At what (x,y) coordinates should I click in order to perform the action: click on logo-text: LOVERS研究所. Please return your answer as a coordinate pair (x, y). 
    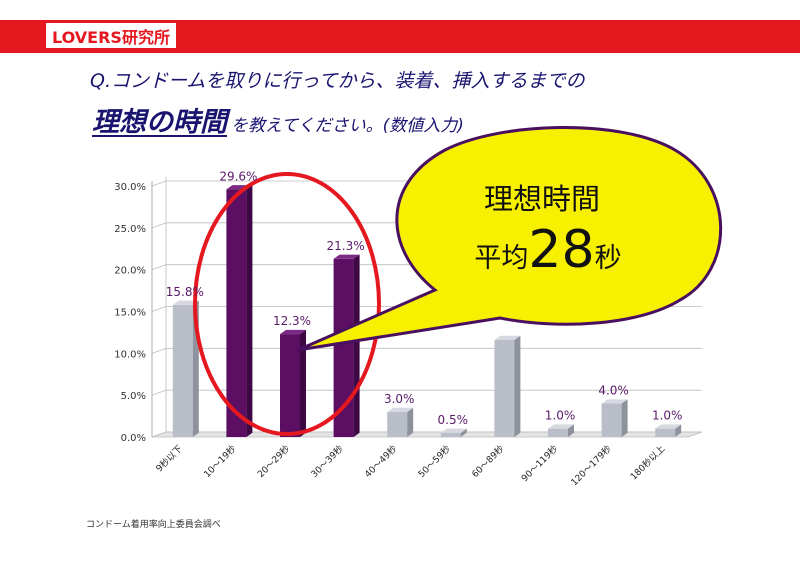
    Looking at the image, I should click on (111, 37).